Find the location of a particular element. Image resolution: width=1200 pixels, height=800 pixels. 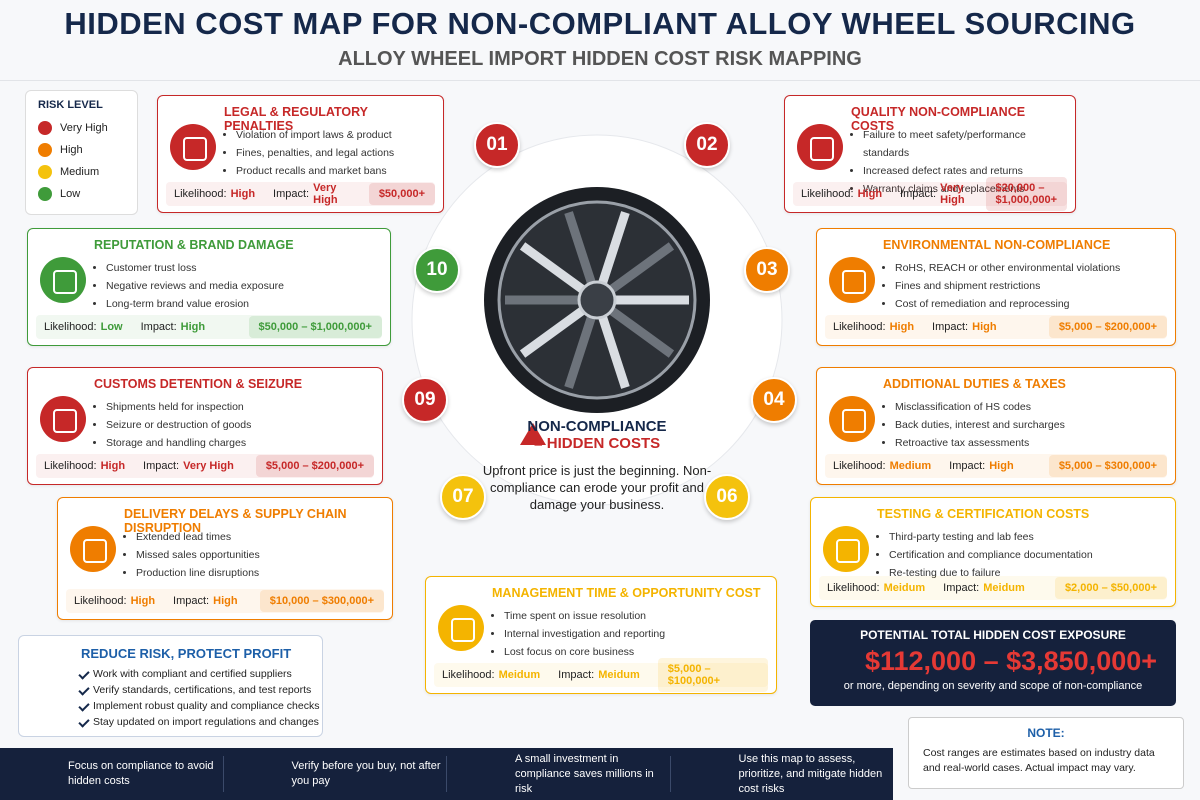

total-amount: $112,000 – $3,850,000+ is located at coordinates (1011, 661).